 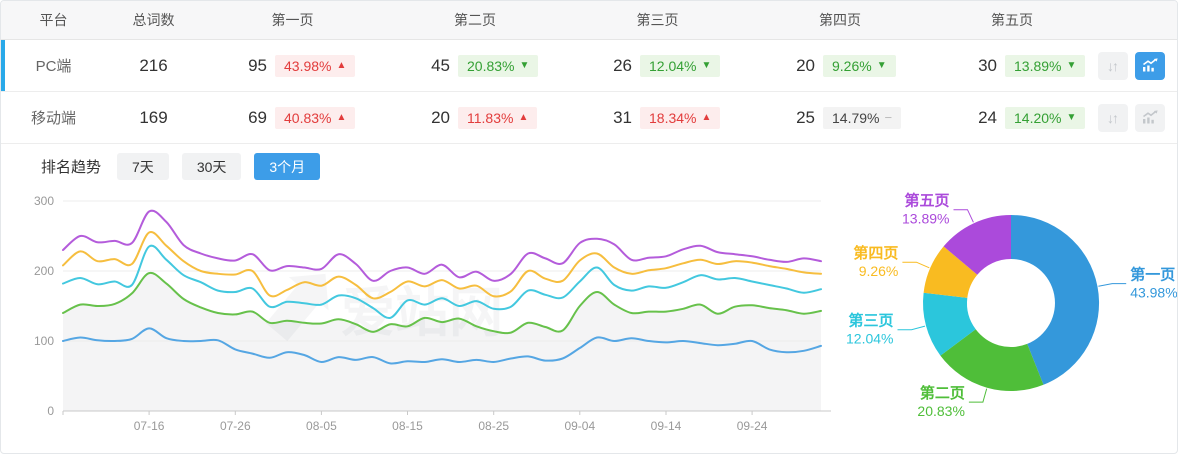 I want to click on series-line-第三页, so click(x=442, y=281).